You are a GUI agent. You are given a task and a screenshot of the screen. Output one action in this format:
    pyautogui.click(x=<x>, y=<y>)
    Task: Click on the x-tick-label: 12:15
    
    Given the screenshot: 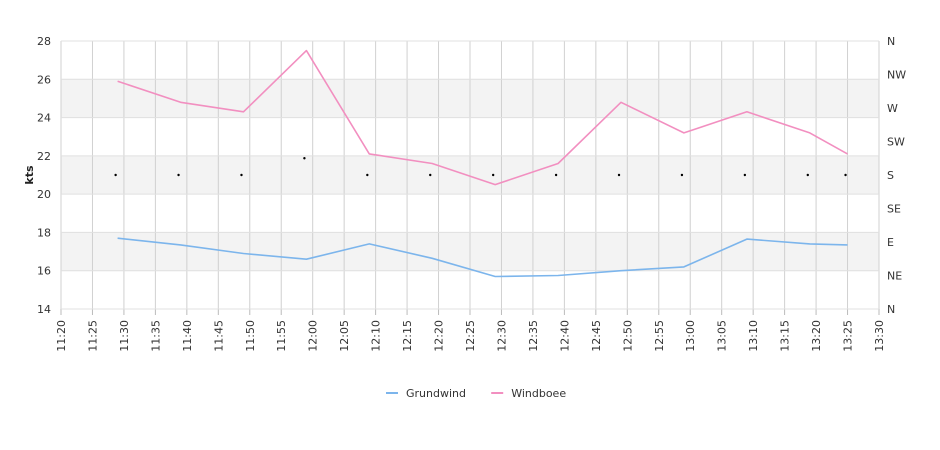 What is the action you would take?
    pyautogui.click(x=407, y=336)
    